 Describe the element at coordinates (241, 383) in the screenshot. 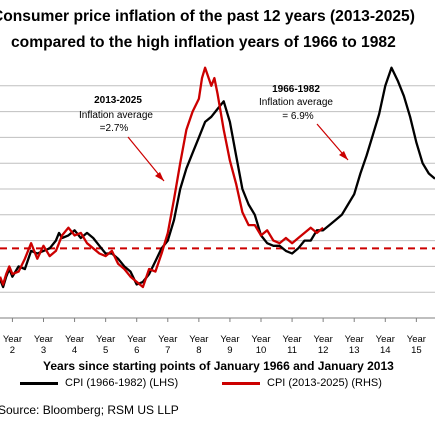

I see `legend-swatch-2013` at that location.